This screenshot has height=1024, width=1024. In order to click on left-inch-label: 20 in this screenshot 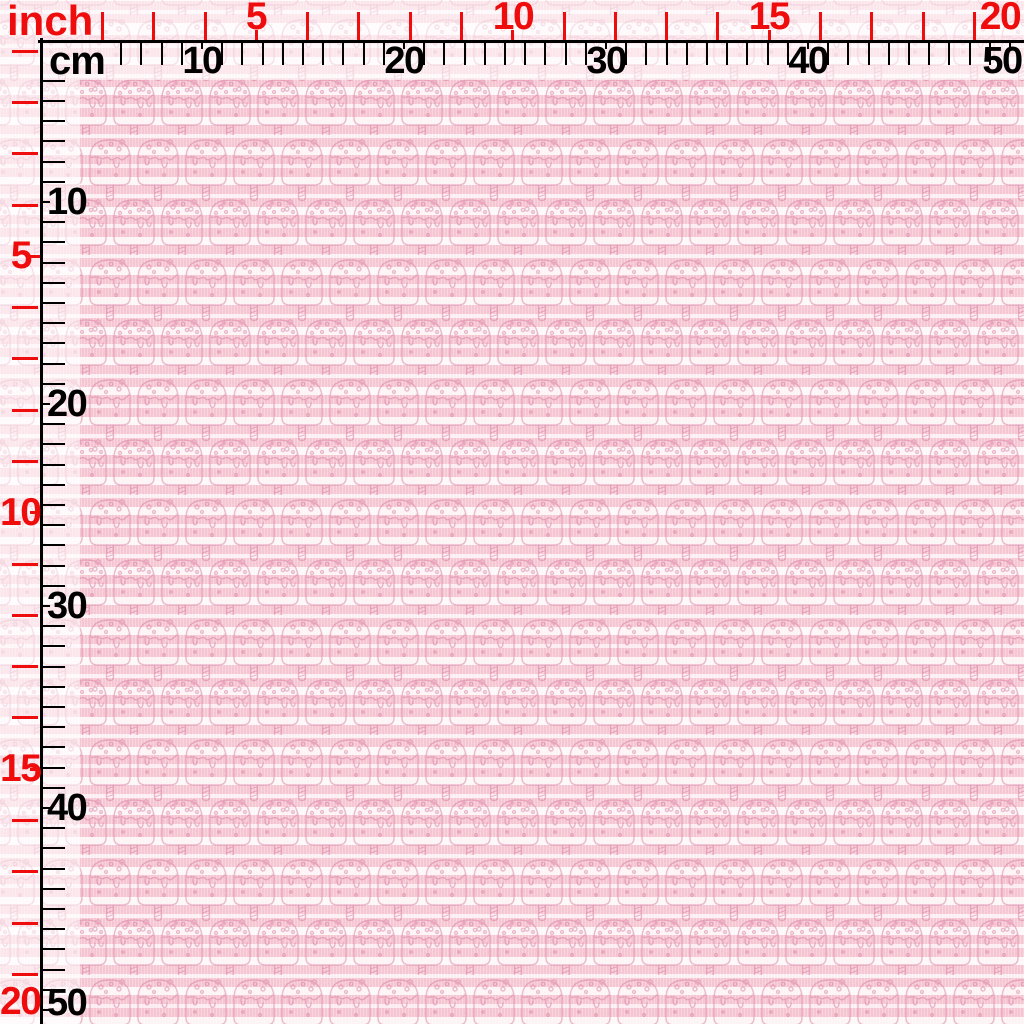, I will do `click(21, 1001)`.